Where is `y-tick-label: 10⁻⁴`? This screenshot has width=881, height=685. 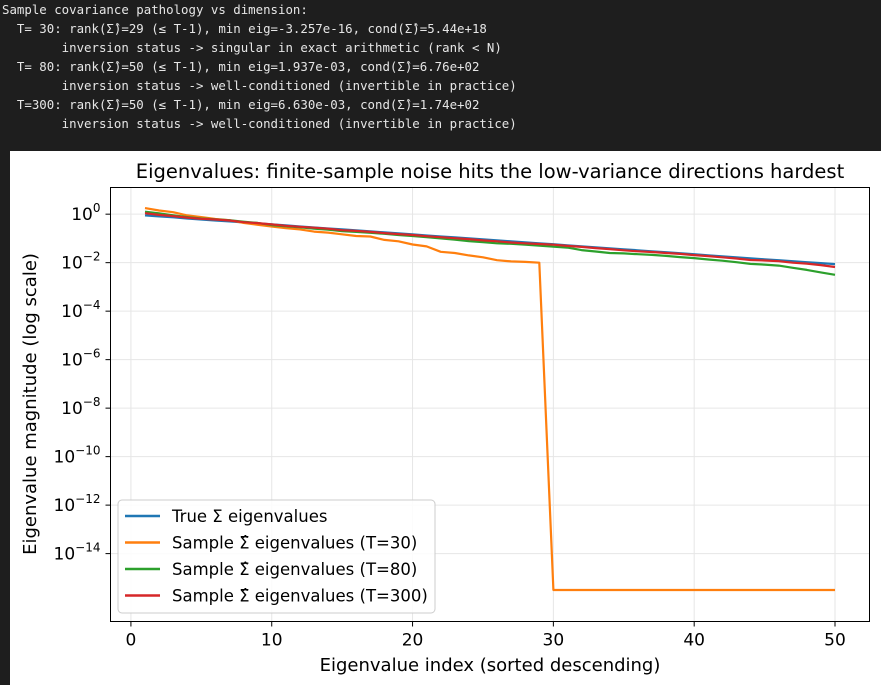 y-tick-label: 10⁻⁴ is located at coordinates (80, 310).